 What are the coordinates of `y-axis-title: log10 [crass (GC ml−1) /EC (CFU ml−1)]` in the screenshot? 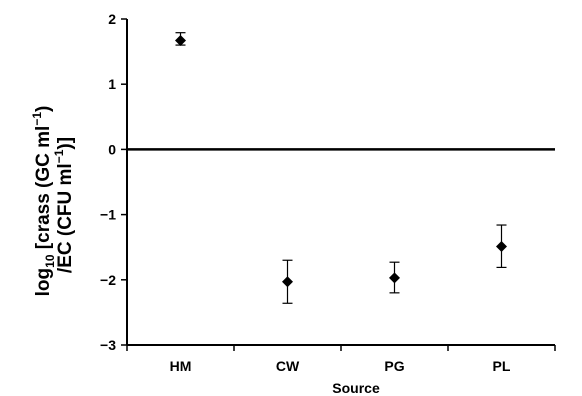 It's located at (53, 201).